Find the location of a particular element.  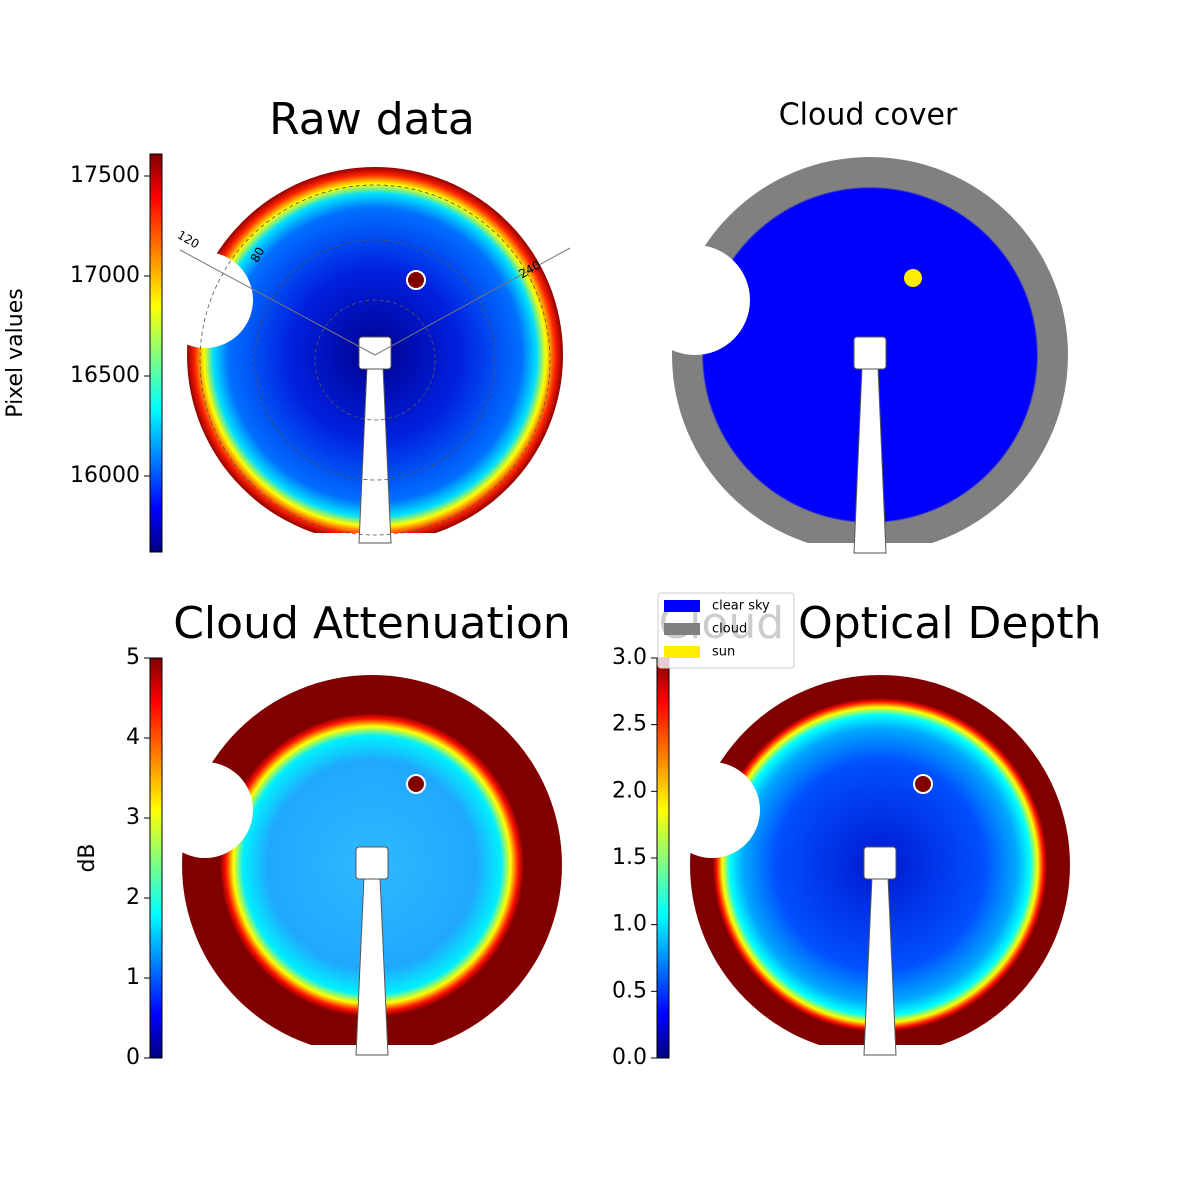

colorbar-label: dB is located at coordinates (87, 857).